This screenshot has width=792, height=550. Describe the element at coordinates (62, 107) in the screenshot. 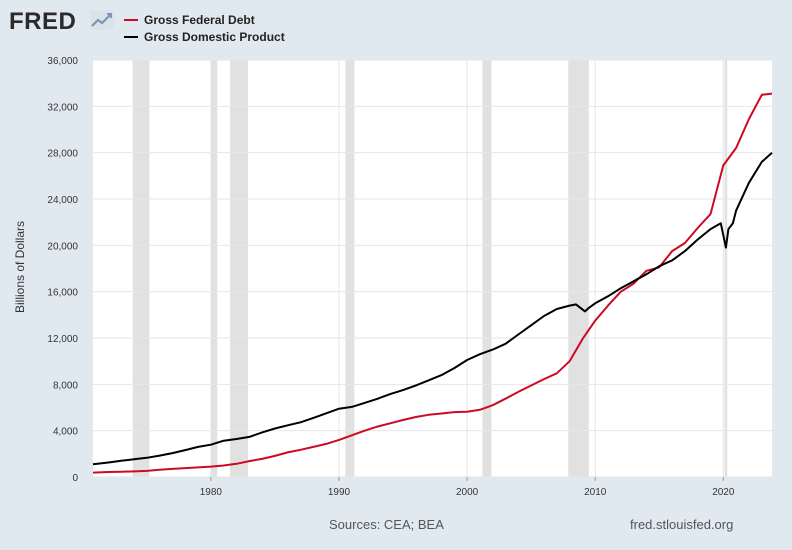

I see `y-tick-label: 32,000` at that location.